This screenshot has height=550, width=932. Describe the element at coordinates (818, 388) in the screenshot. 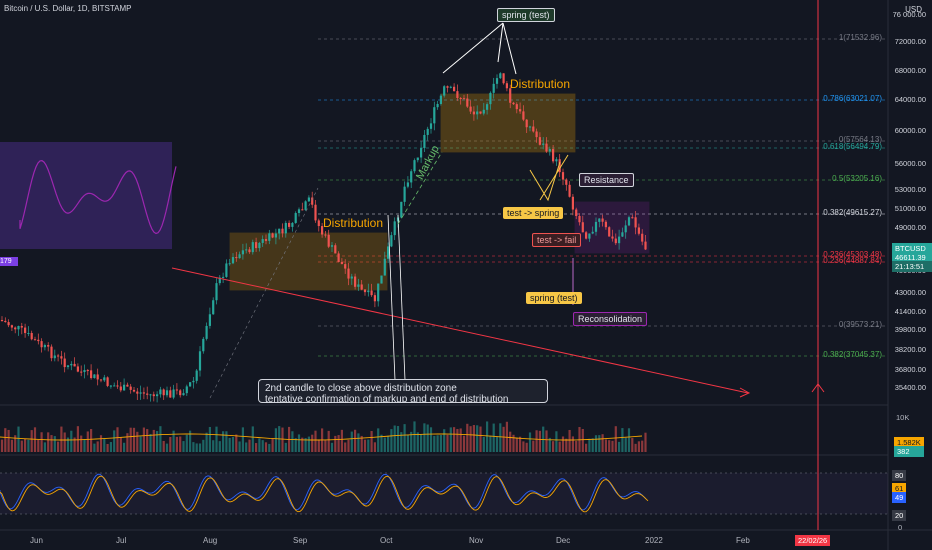

I see `date-marker-arrow` at that location.